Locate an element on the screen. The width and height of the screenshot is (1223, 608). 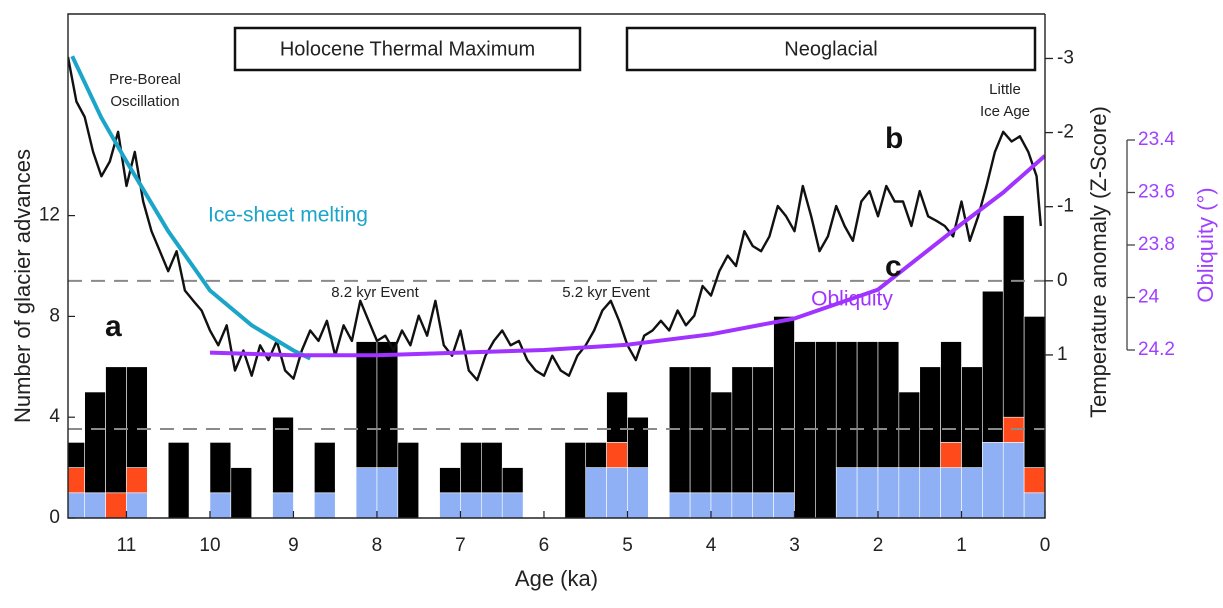
annotation: 5.2 kyr Event is located at coordinates (606, 292).